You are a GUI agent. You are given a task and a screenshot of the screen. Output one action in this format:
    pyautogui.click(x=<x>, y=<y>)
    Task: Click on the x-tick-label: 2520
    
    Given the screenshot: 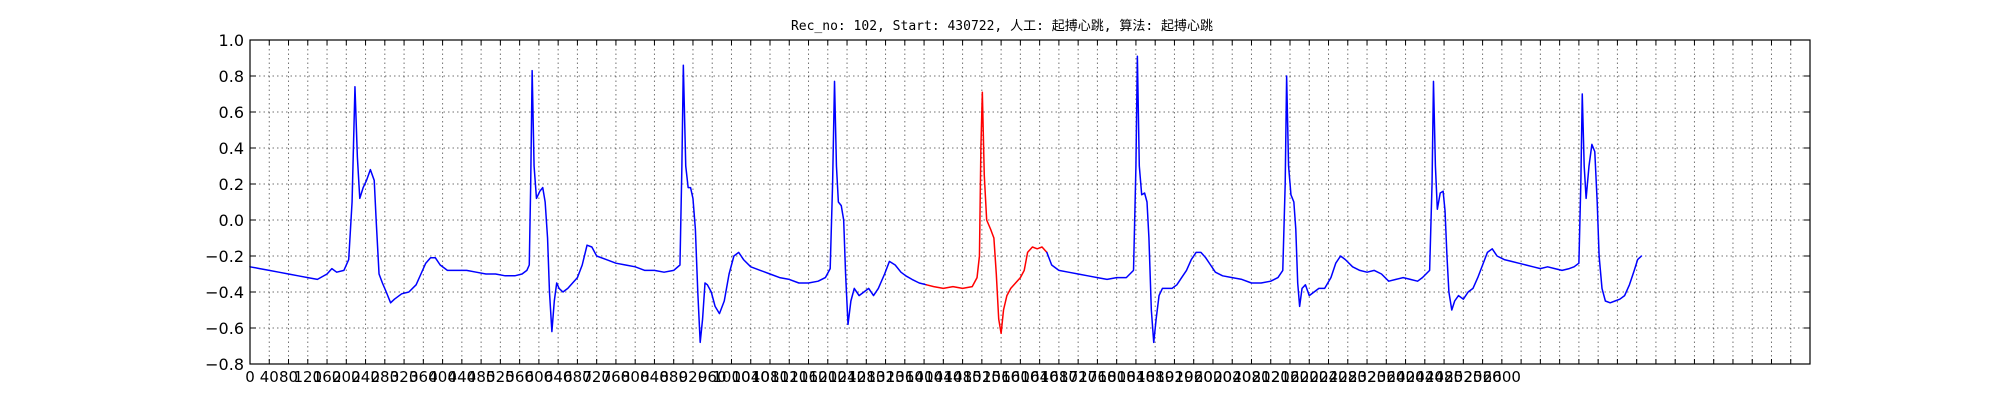 What is the action you would take?
    pyautogui.click(x=1463, y=377)
    